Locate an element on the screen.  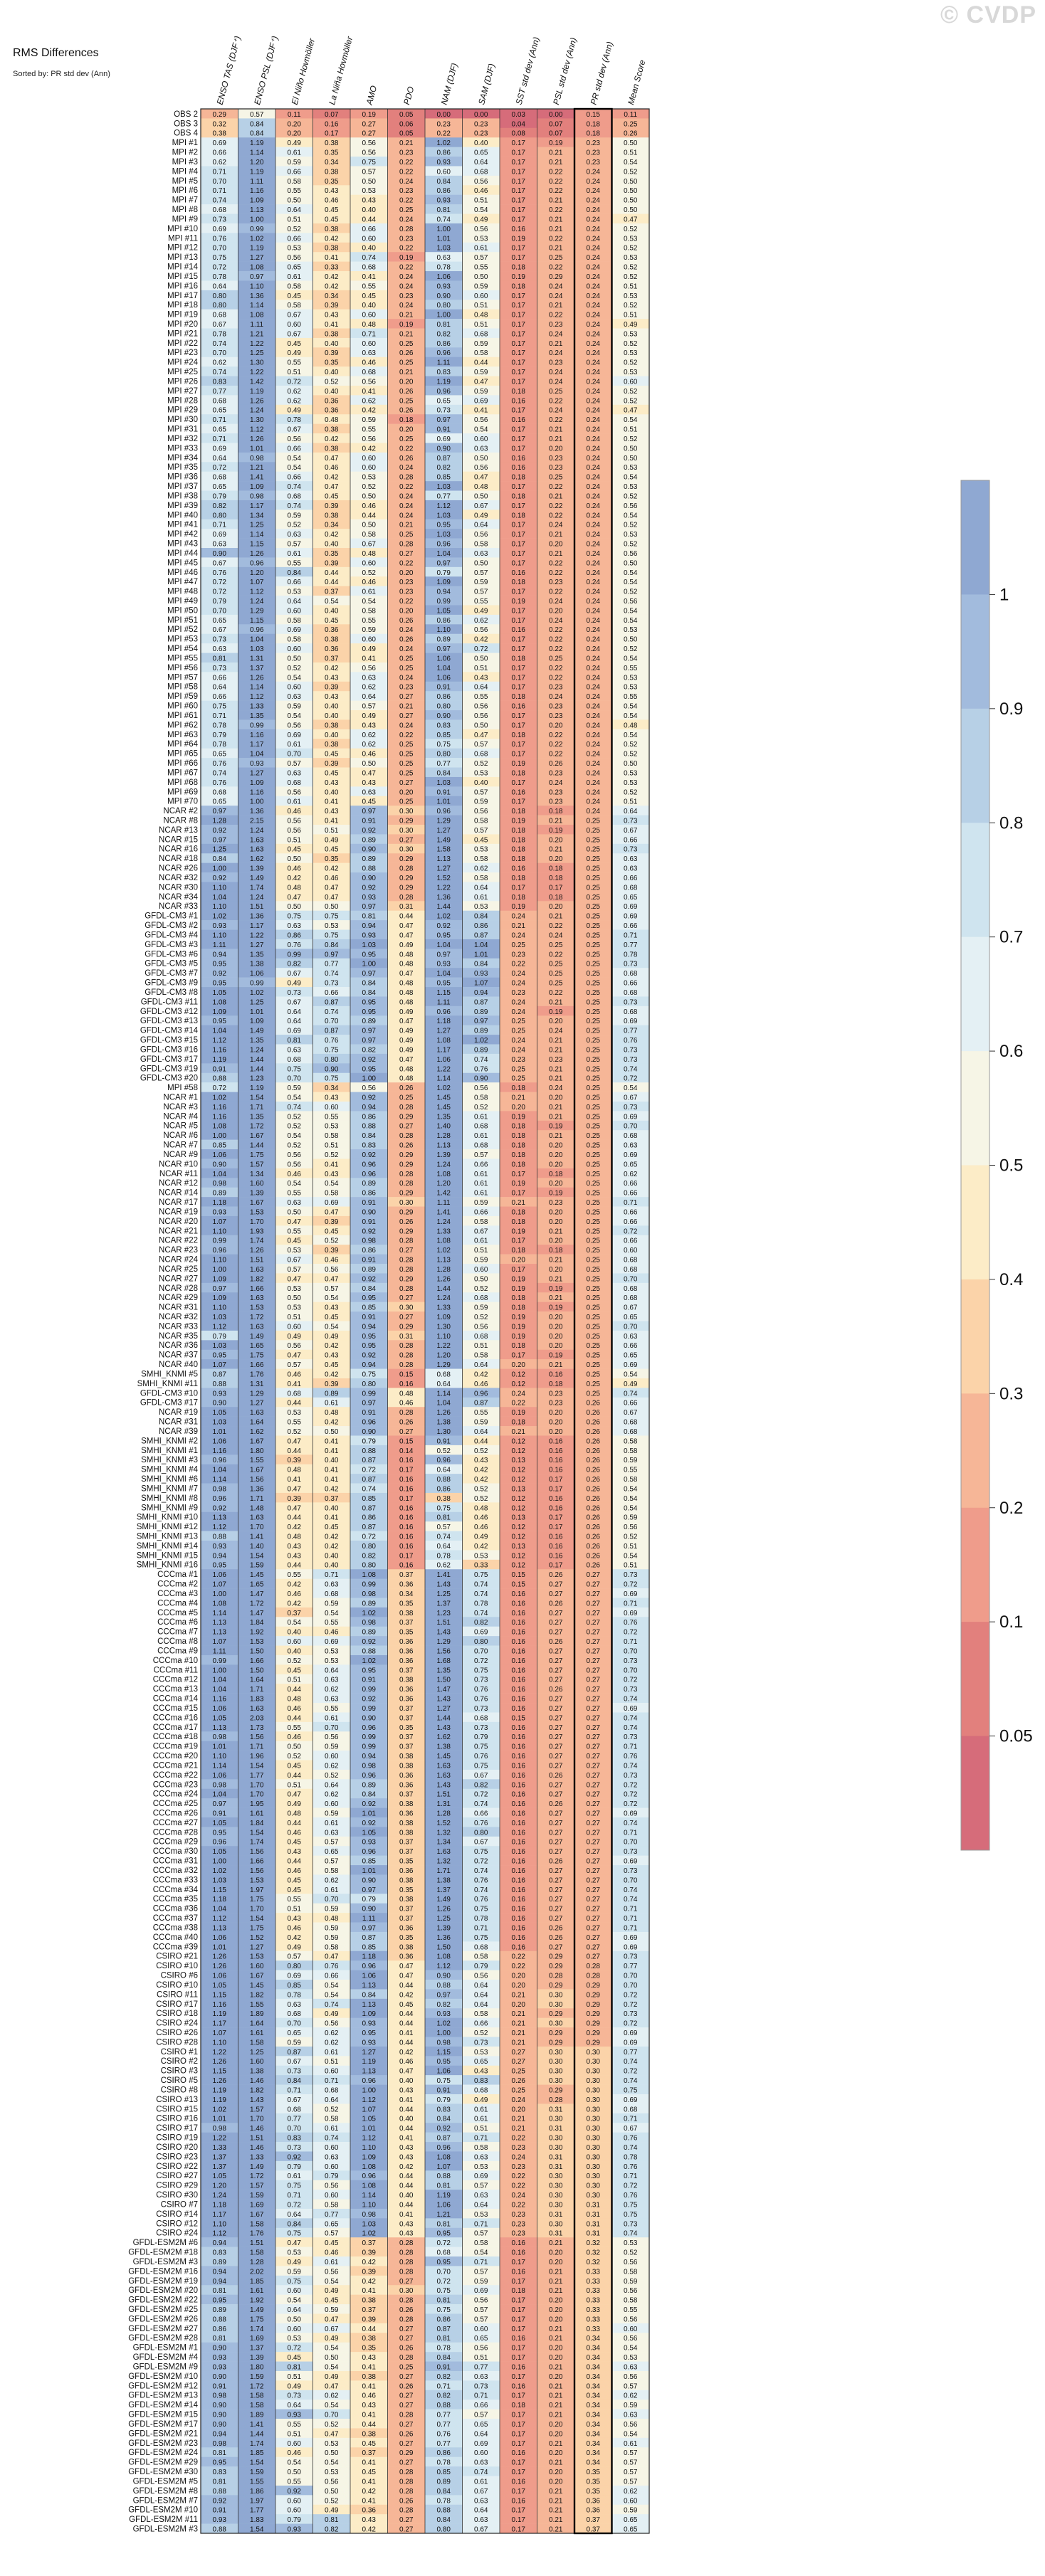
cell-value: 0.16 is located at coordinates (519, 1900).